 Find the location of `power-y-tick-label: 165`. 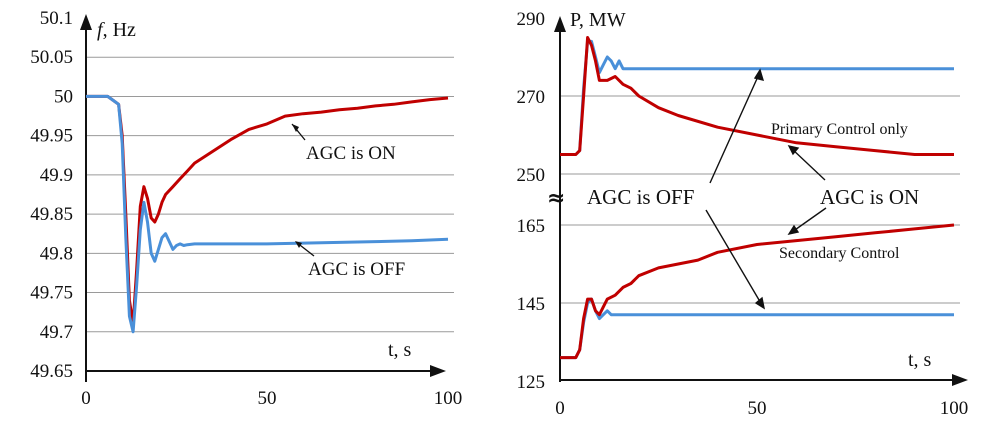

power-y-tick-label: 165 is located at coordinates (531, 226).